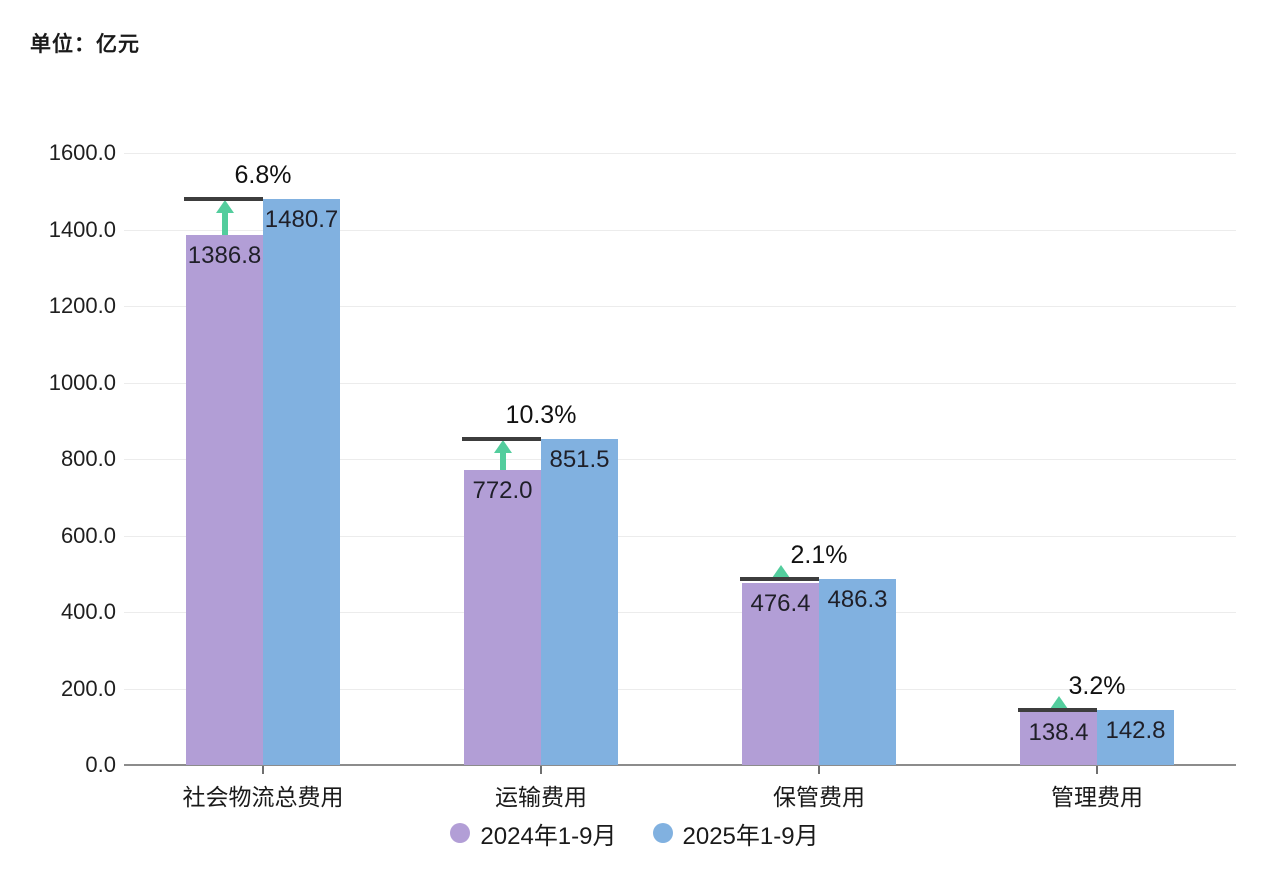  What do you see at coordinates (634, 833) in the screenshot?
I see `legend: 2024年1-9月 2025年1-9月` at bounding box center [634, 833].